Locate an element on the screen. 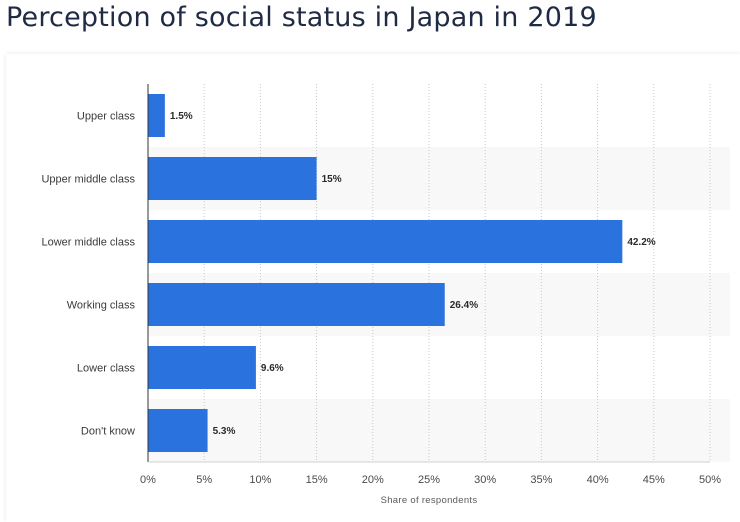  x-tick-label: 0% is located at coordinates (148, 480).